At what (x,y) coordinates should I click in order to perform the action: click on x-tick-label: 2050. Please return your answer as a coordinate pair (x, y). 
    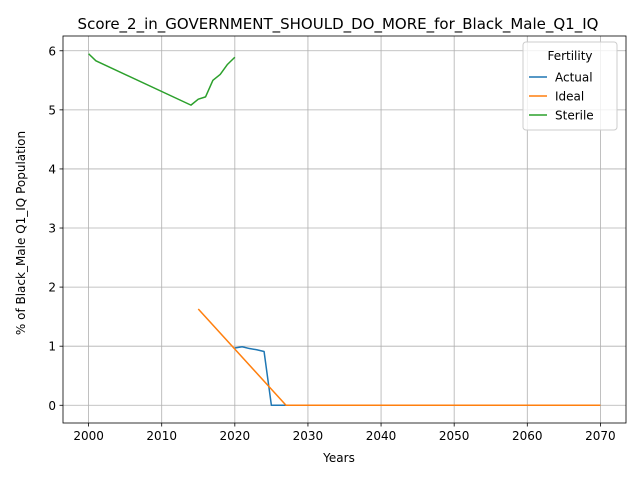
    Looking at the image, I should click on (454, 436).